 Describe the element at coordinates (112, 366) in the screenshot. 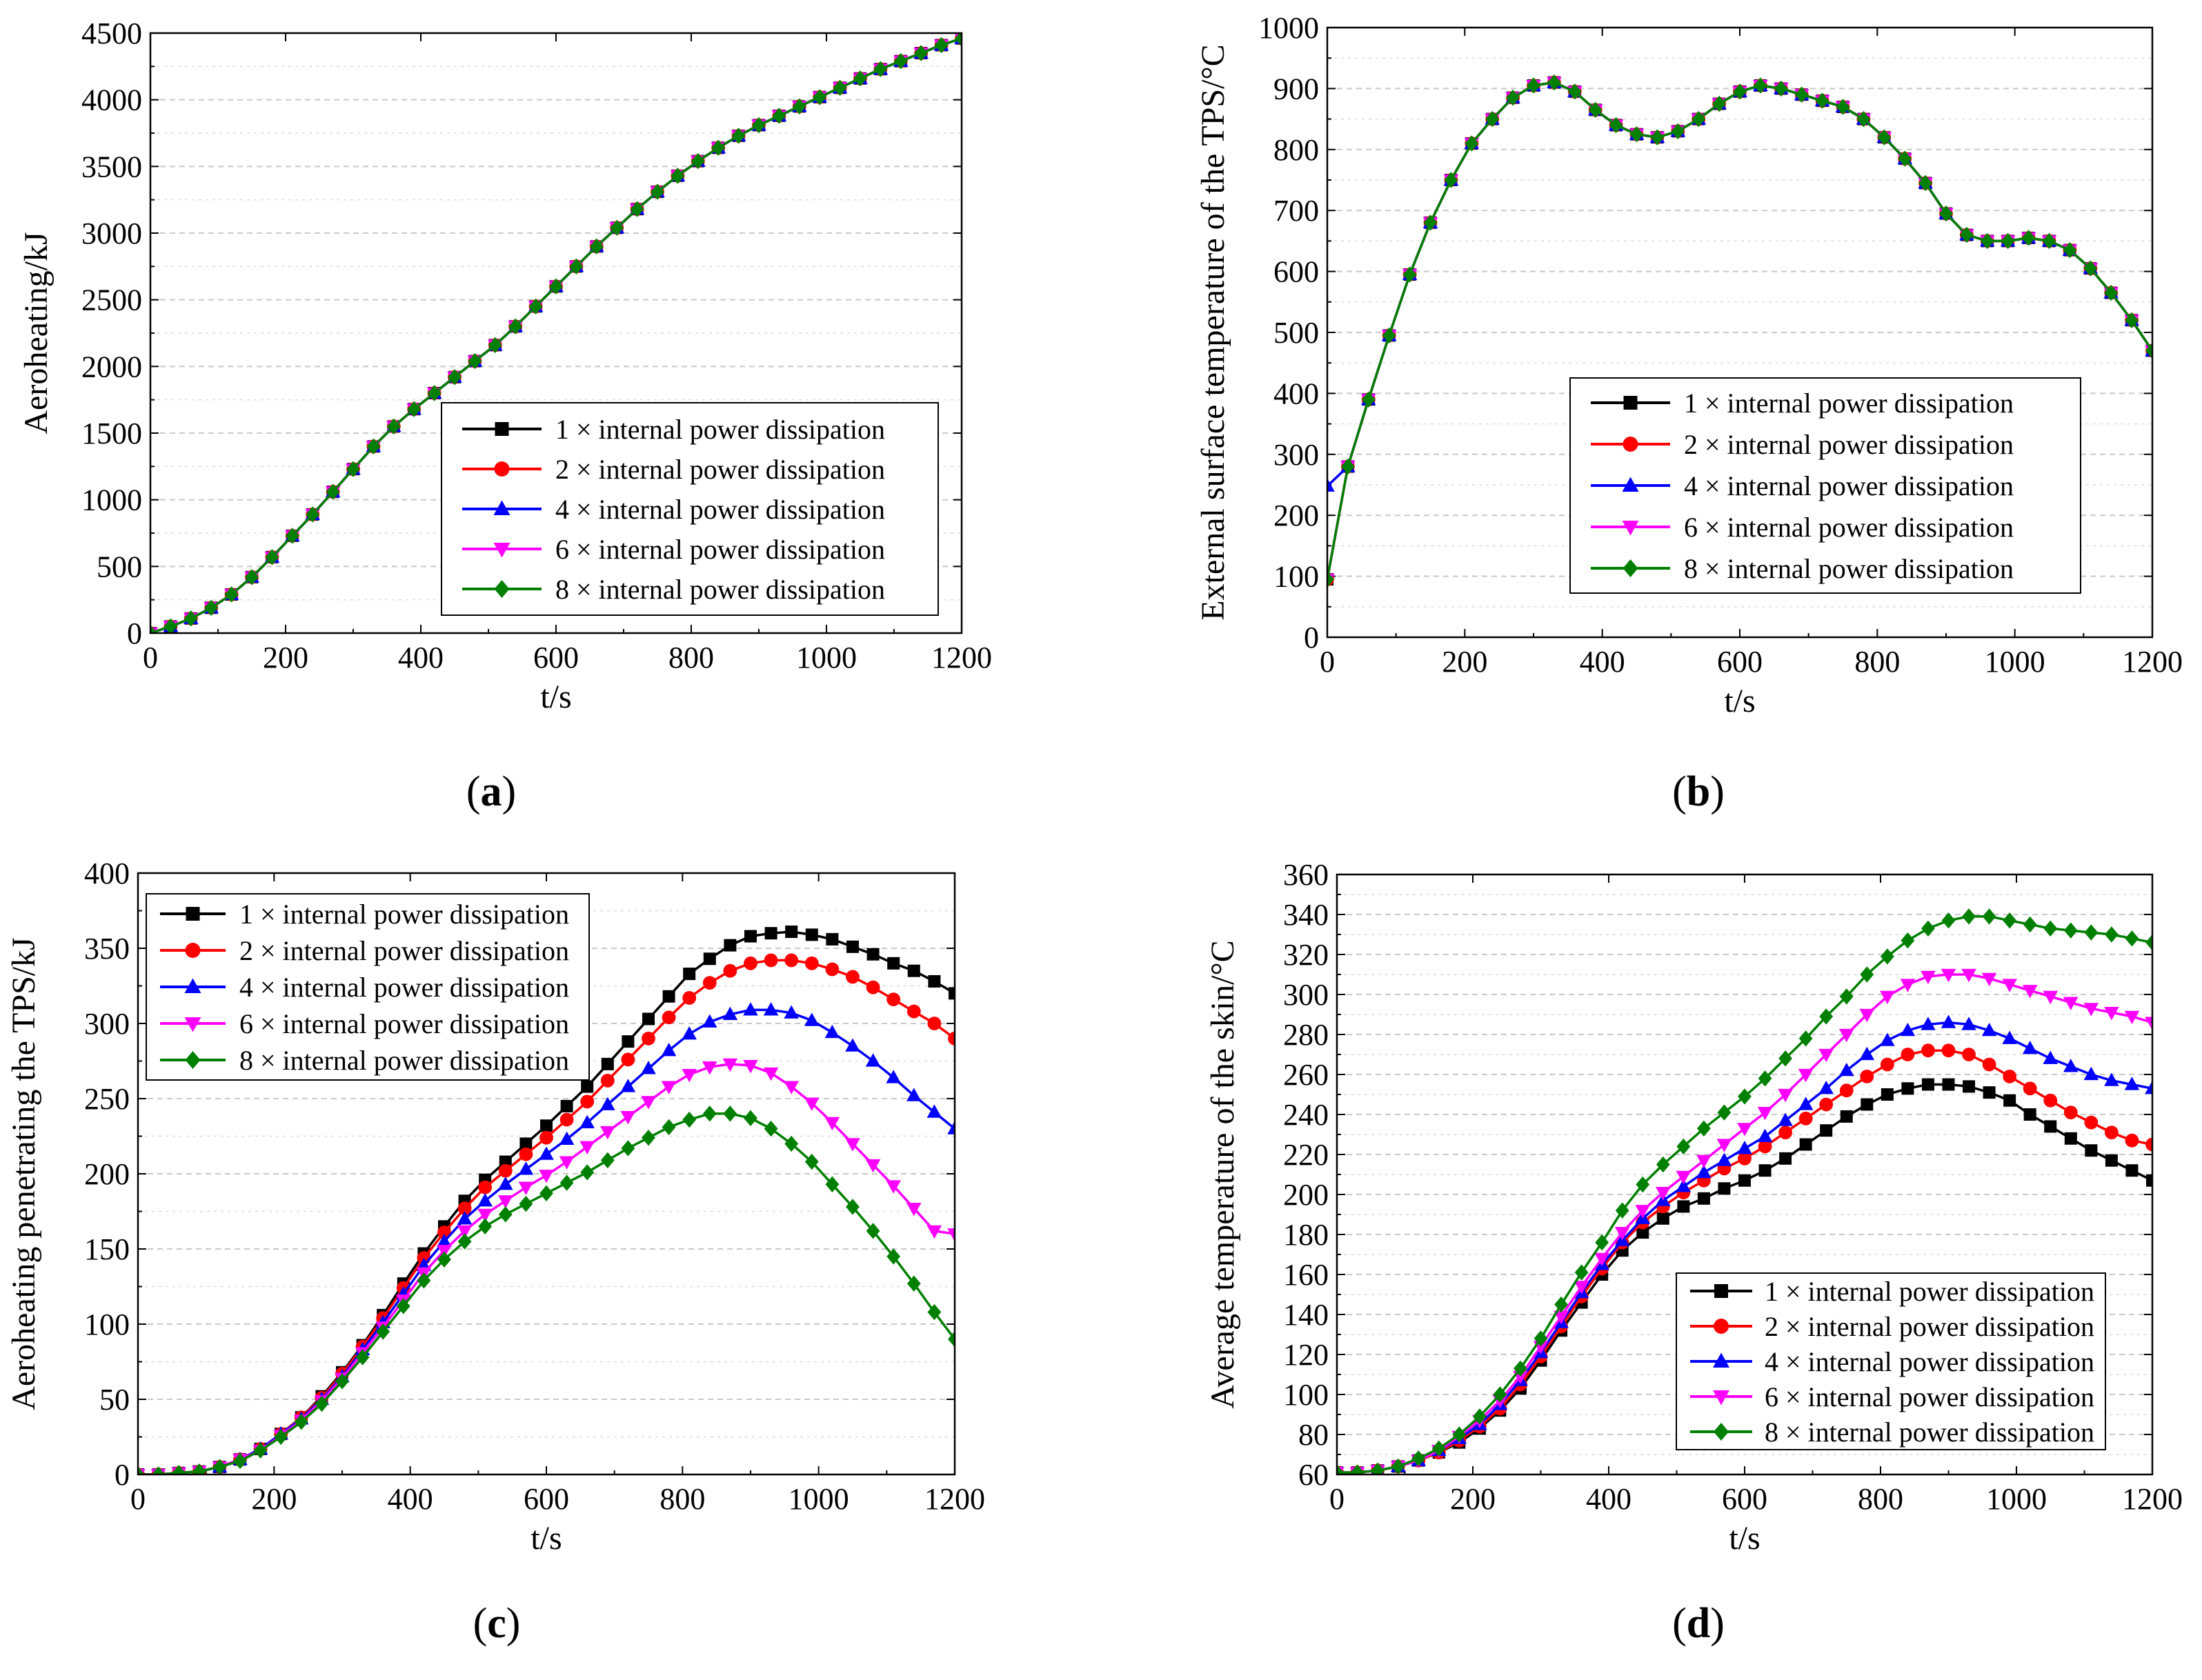

I see `y-tick-label: 2000` at that location.